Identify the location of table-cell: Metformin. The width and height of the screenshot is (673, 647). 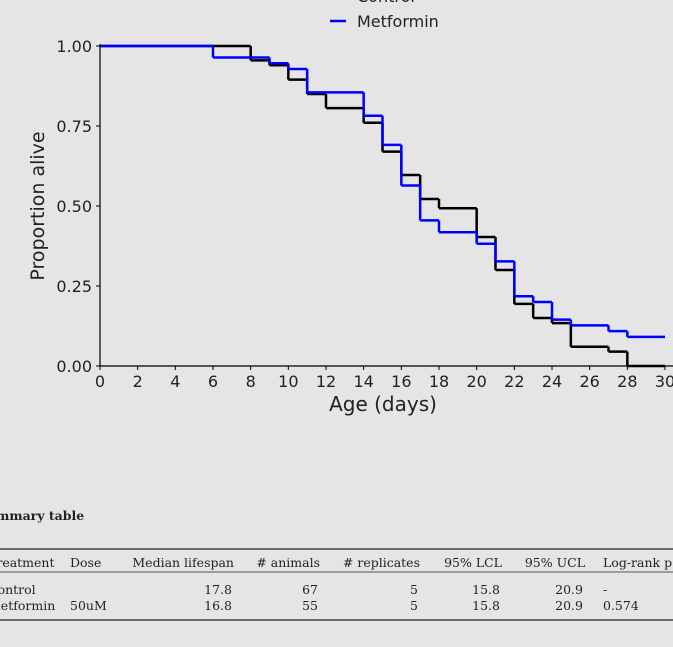
(27, 605).